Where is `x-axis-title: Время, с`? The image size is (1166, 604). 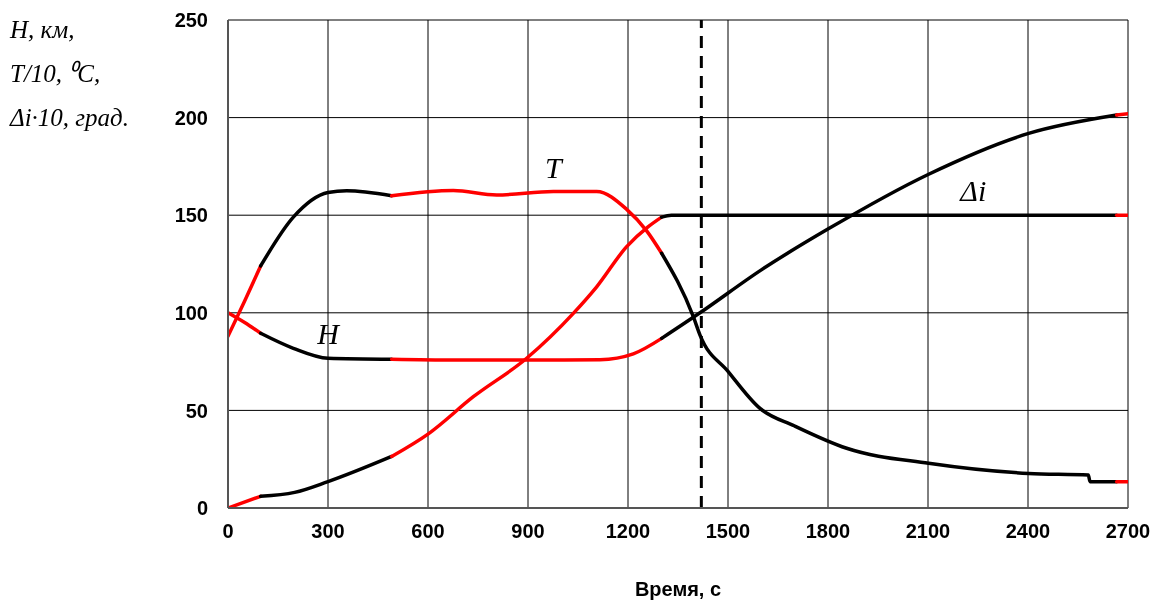
x-axis-title: Время, с is located at coordinates (678, 589).